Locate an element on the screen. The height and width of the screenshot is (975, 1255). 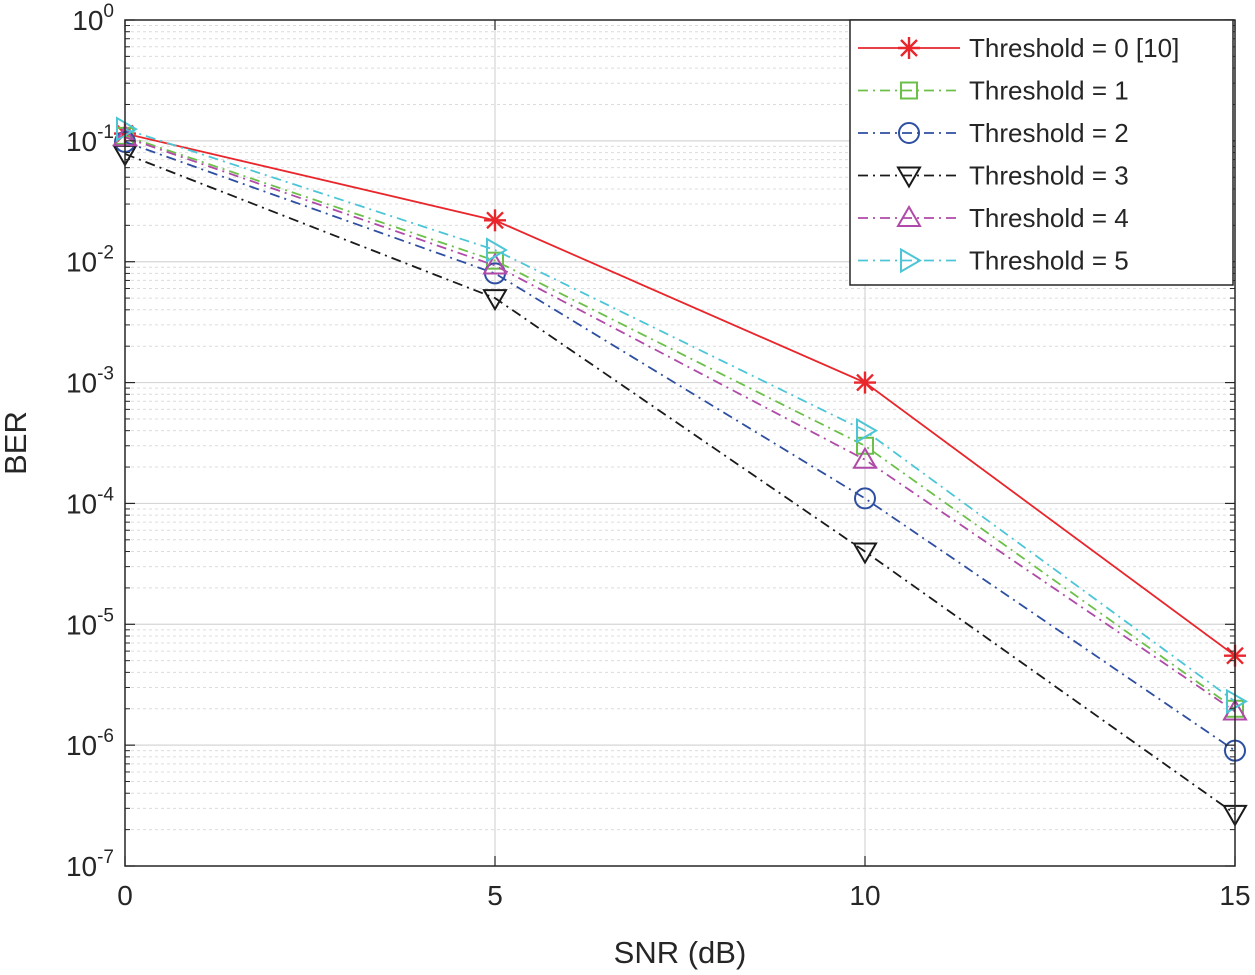
legend-label: Threshold = 1 is located at coordinates (1049, 91).